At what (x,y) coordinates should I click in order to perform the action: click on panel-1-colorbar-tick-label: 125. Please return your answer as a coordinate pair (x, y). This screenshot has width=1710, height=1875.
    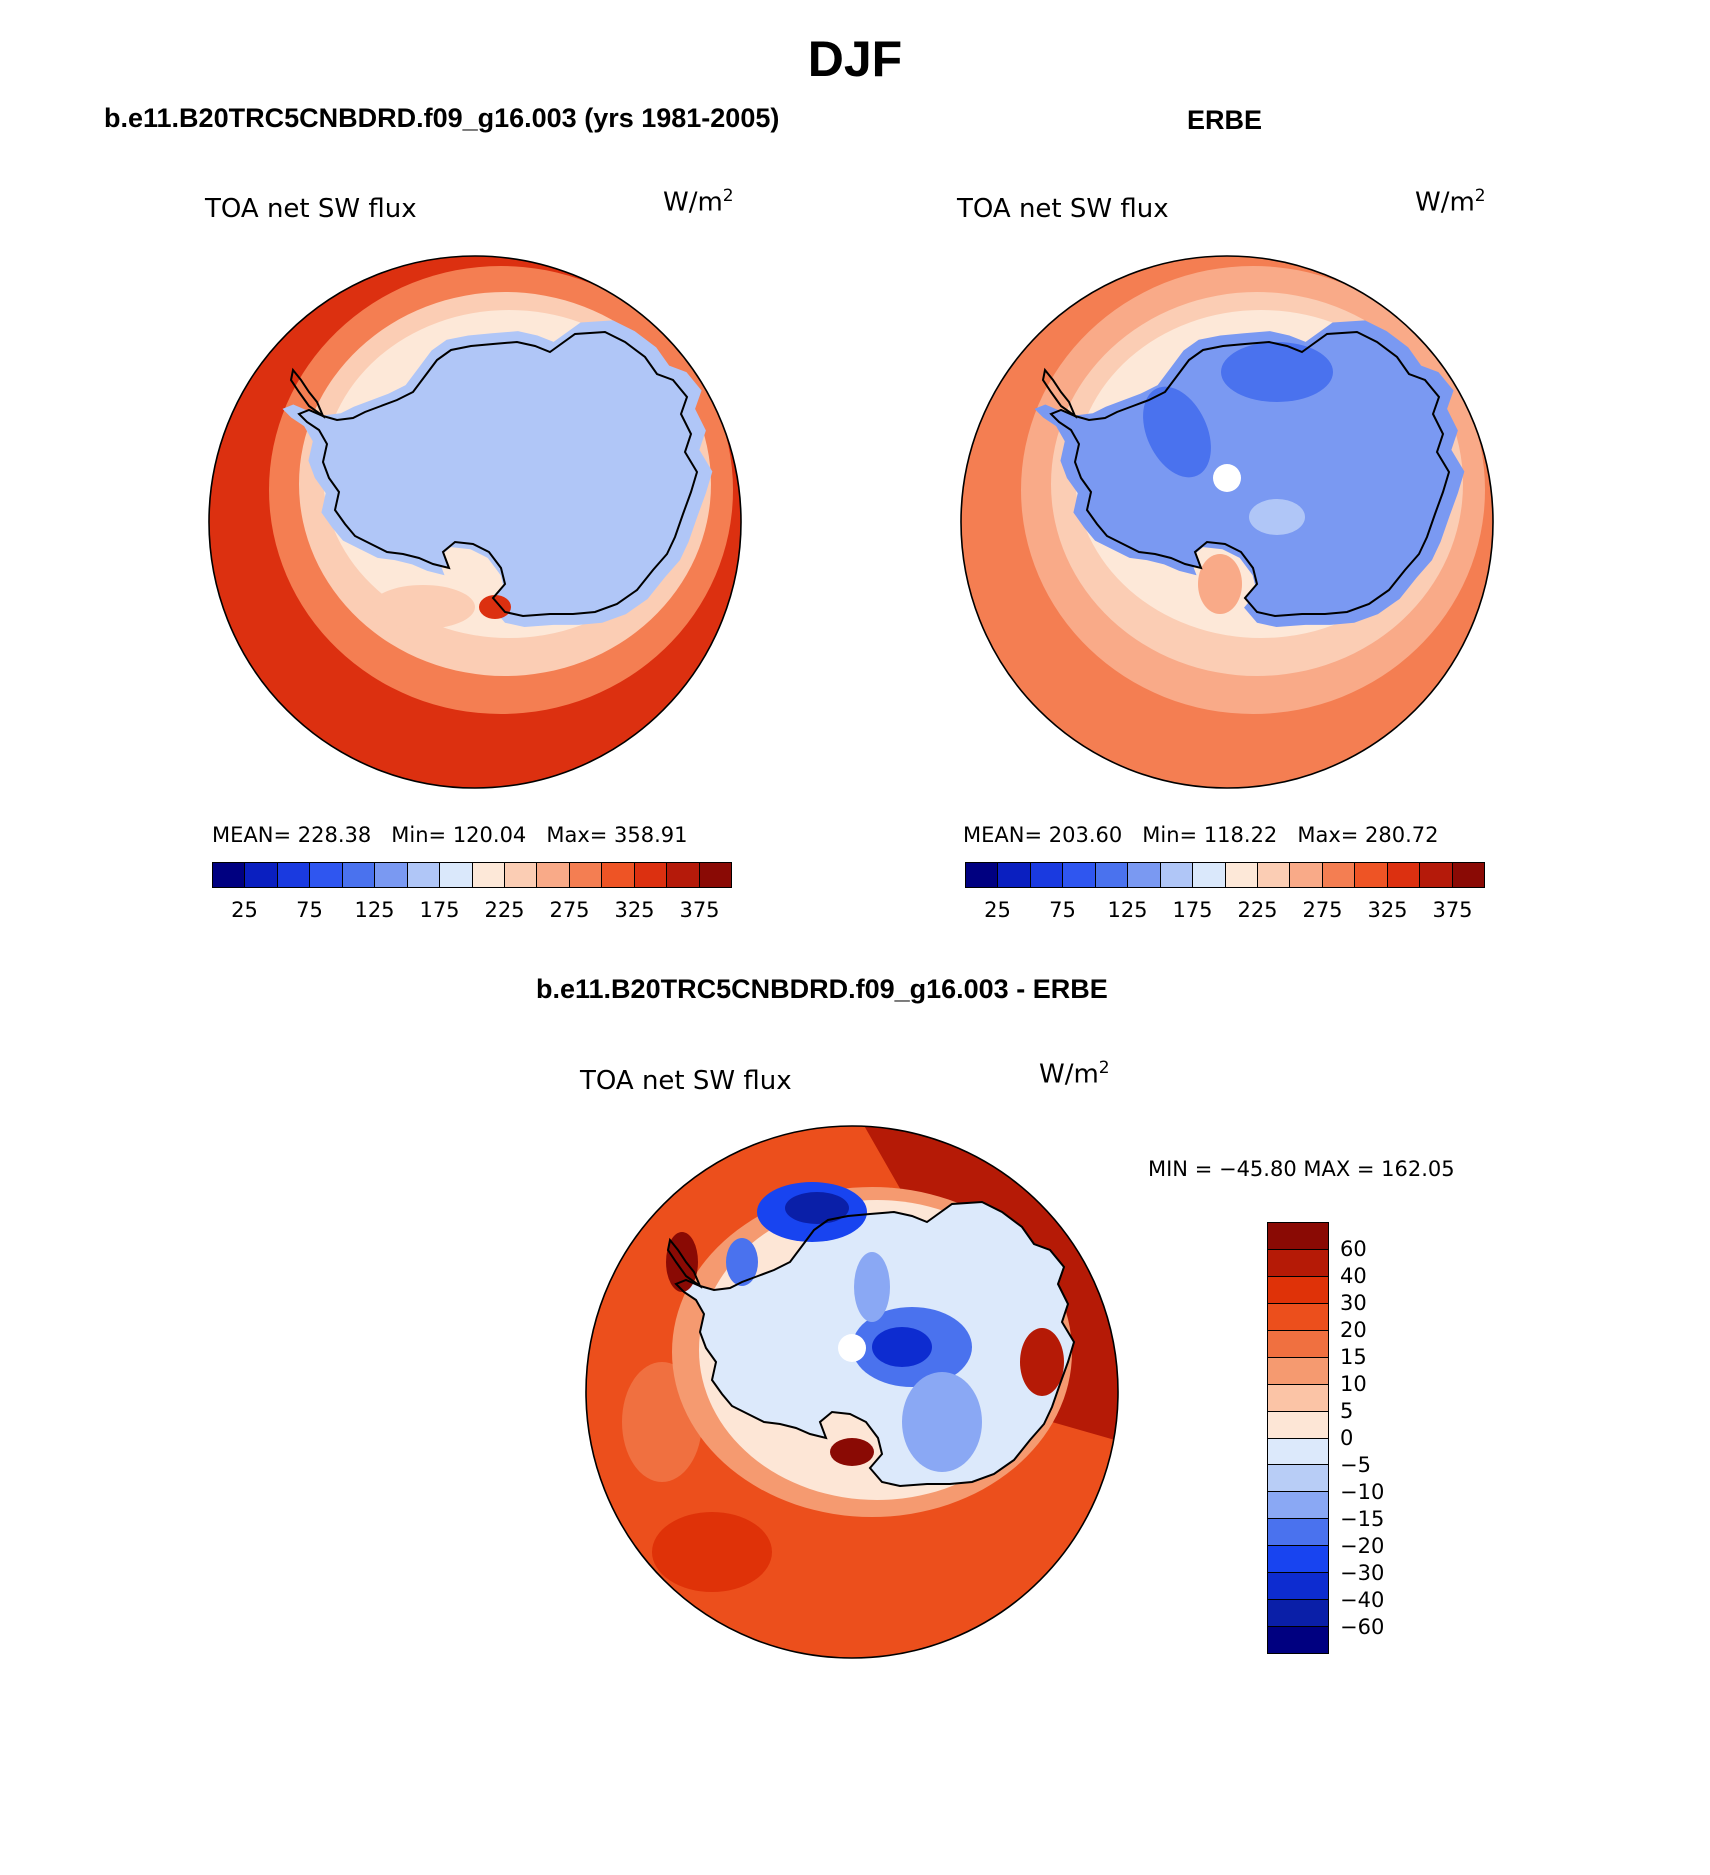
    Looking at the image, I should click on (374, 910).